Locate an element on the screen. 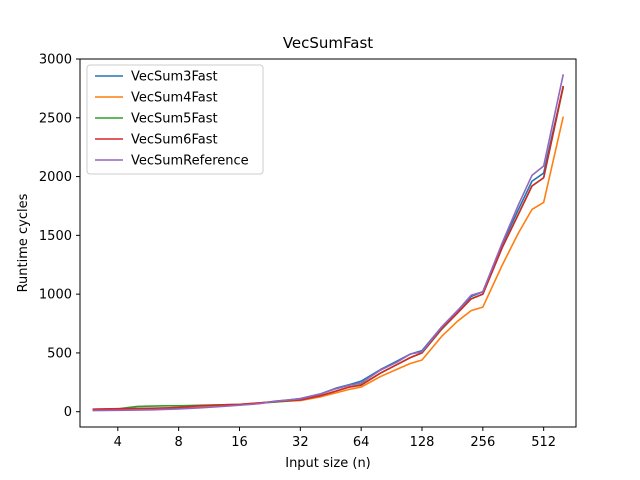 This screenshot has height=480, width=640. x-axis-label: Input size (n) is located at coordinates (328, 463).